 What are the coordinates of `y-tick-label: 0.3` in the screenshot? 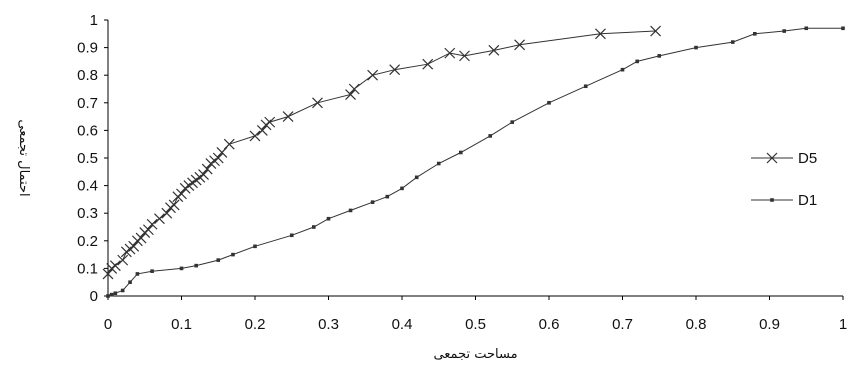 It's located at (87, 213).